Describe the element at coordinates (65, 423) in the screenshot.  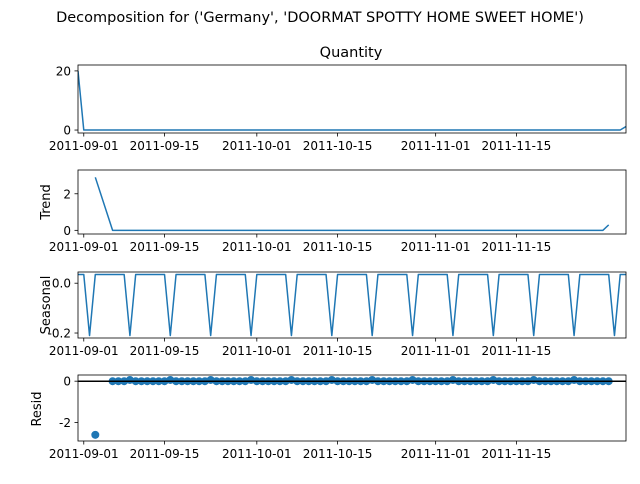
I see `y-tick-label: -2` at that location.